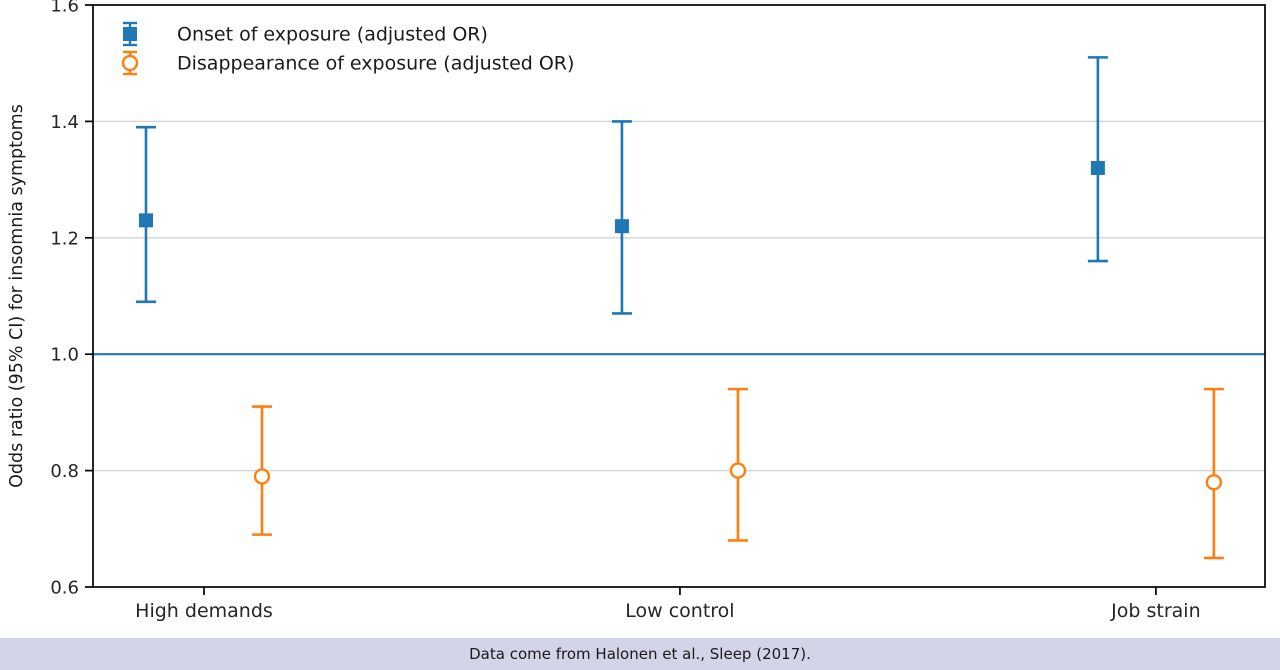 The height and width of the screenshot is (670, 1280). What do you see at coordinates (375, 64) in the screenshot?
I see `legend-label-disappearance-of-exposure-adjusted-or: Disappearance of exposure (adjusted OR)` at bounding box center [375, 64].